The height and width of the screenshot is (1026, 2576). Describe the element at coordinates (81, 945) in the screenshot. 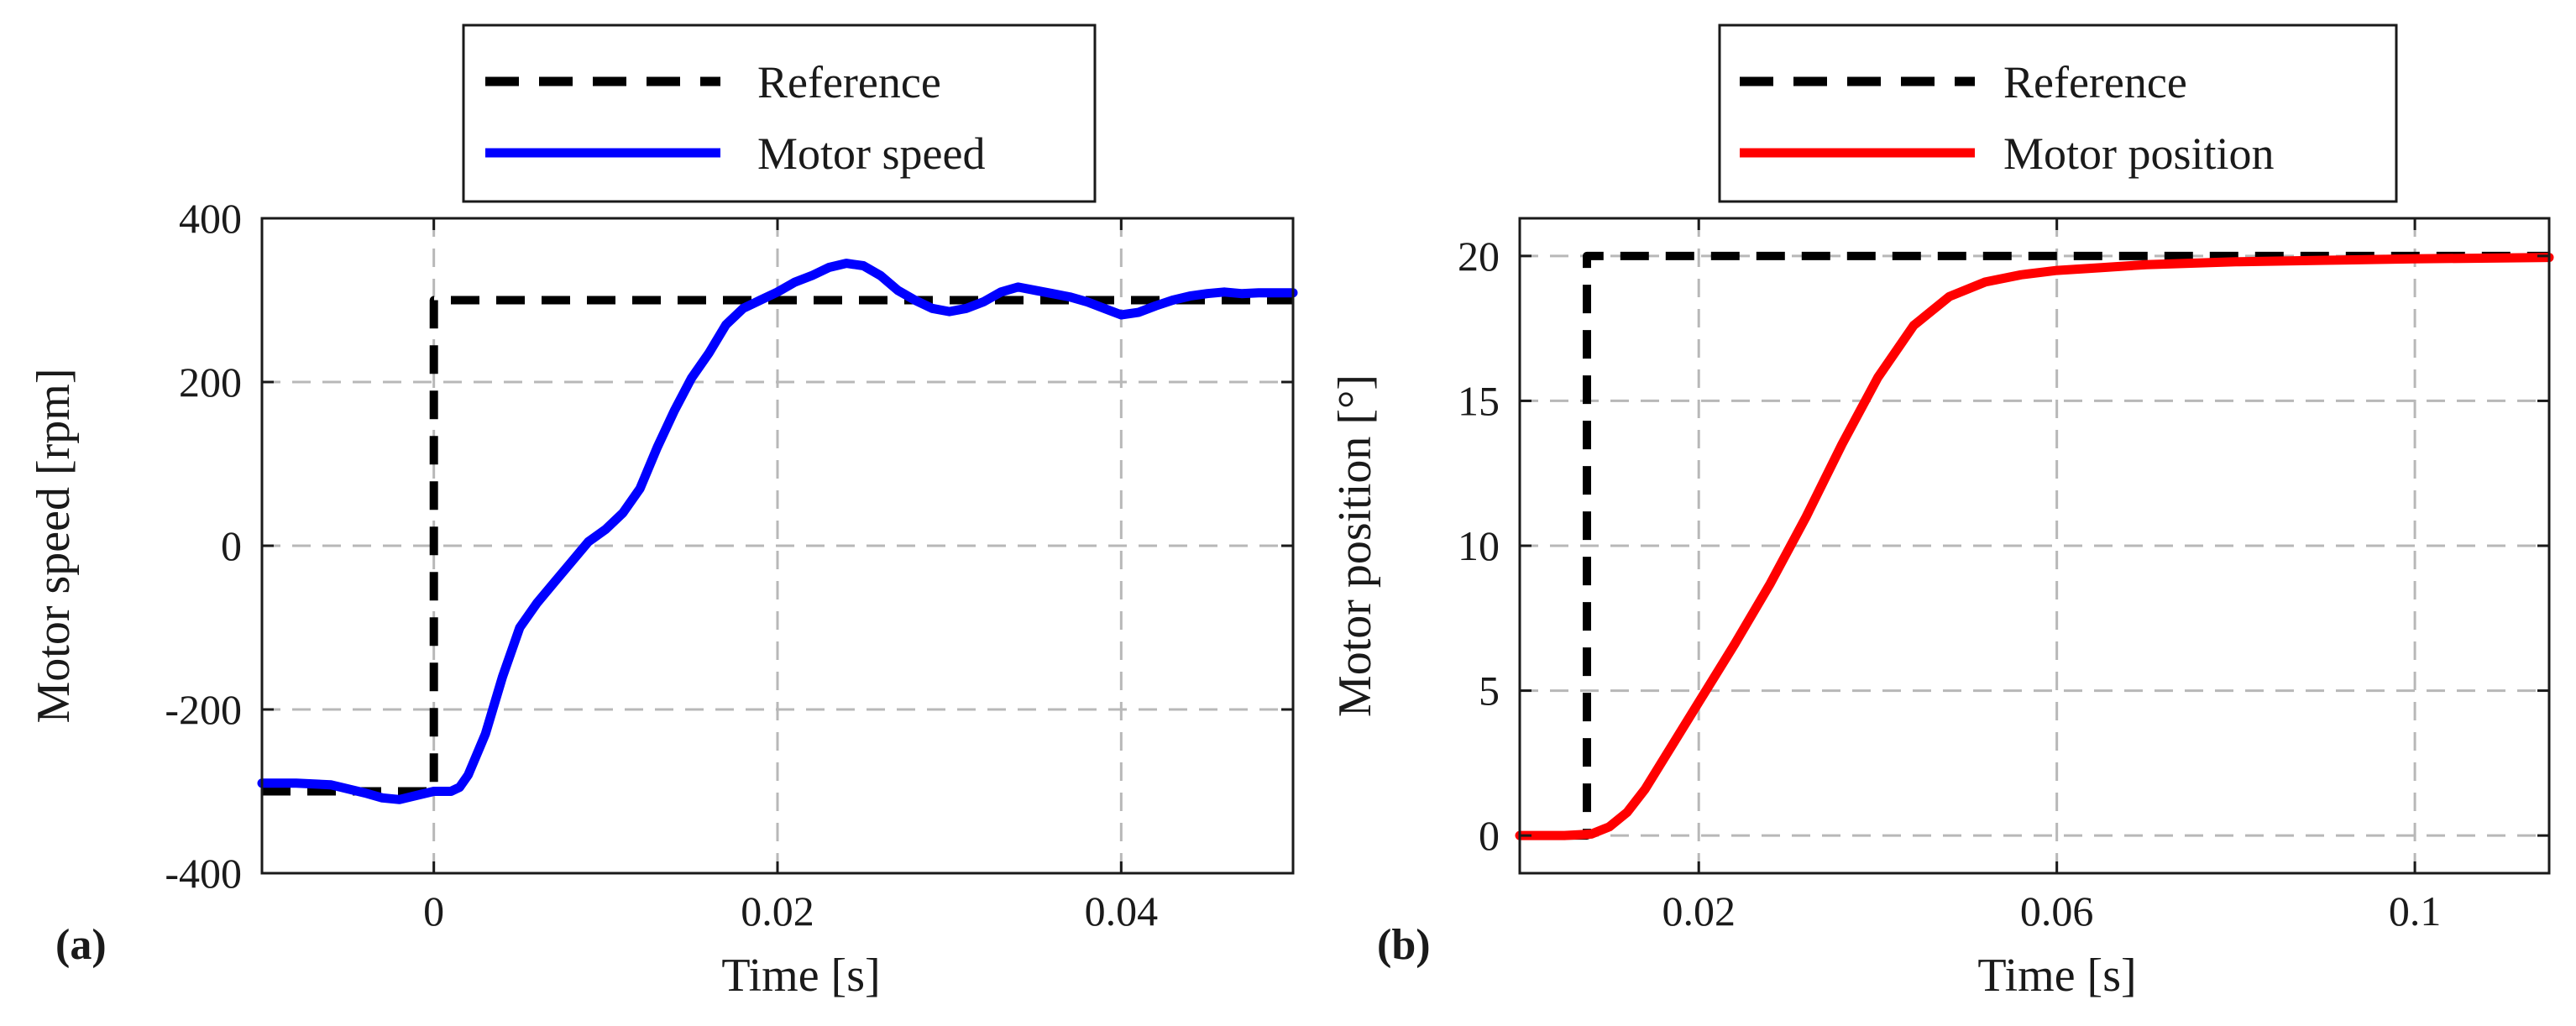

I see `panel-a-label: (a)` at that location.